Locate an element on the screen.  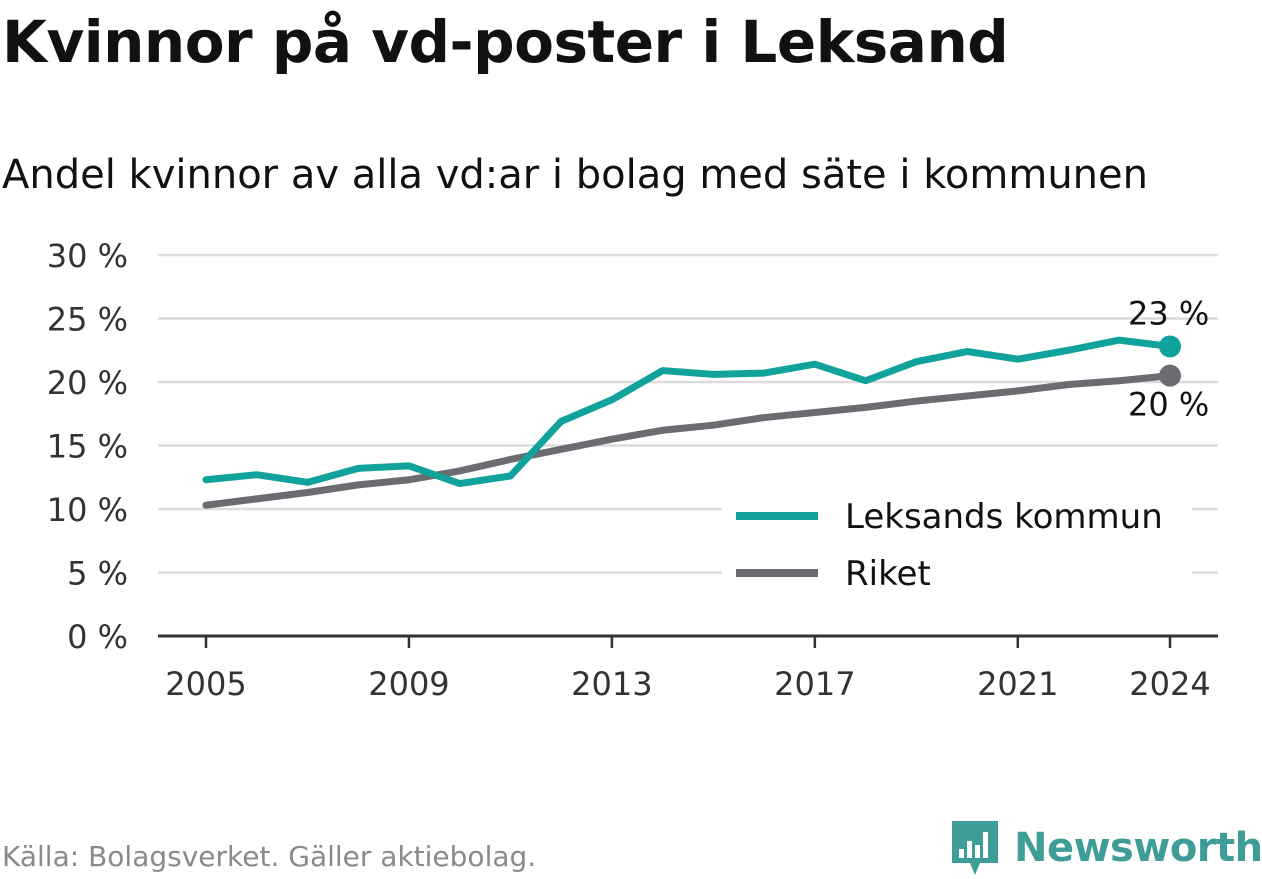
chart-title: Kvinnor på vd-poster i Leksand is located at coordinates (505, 42).